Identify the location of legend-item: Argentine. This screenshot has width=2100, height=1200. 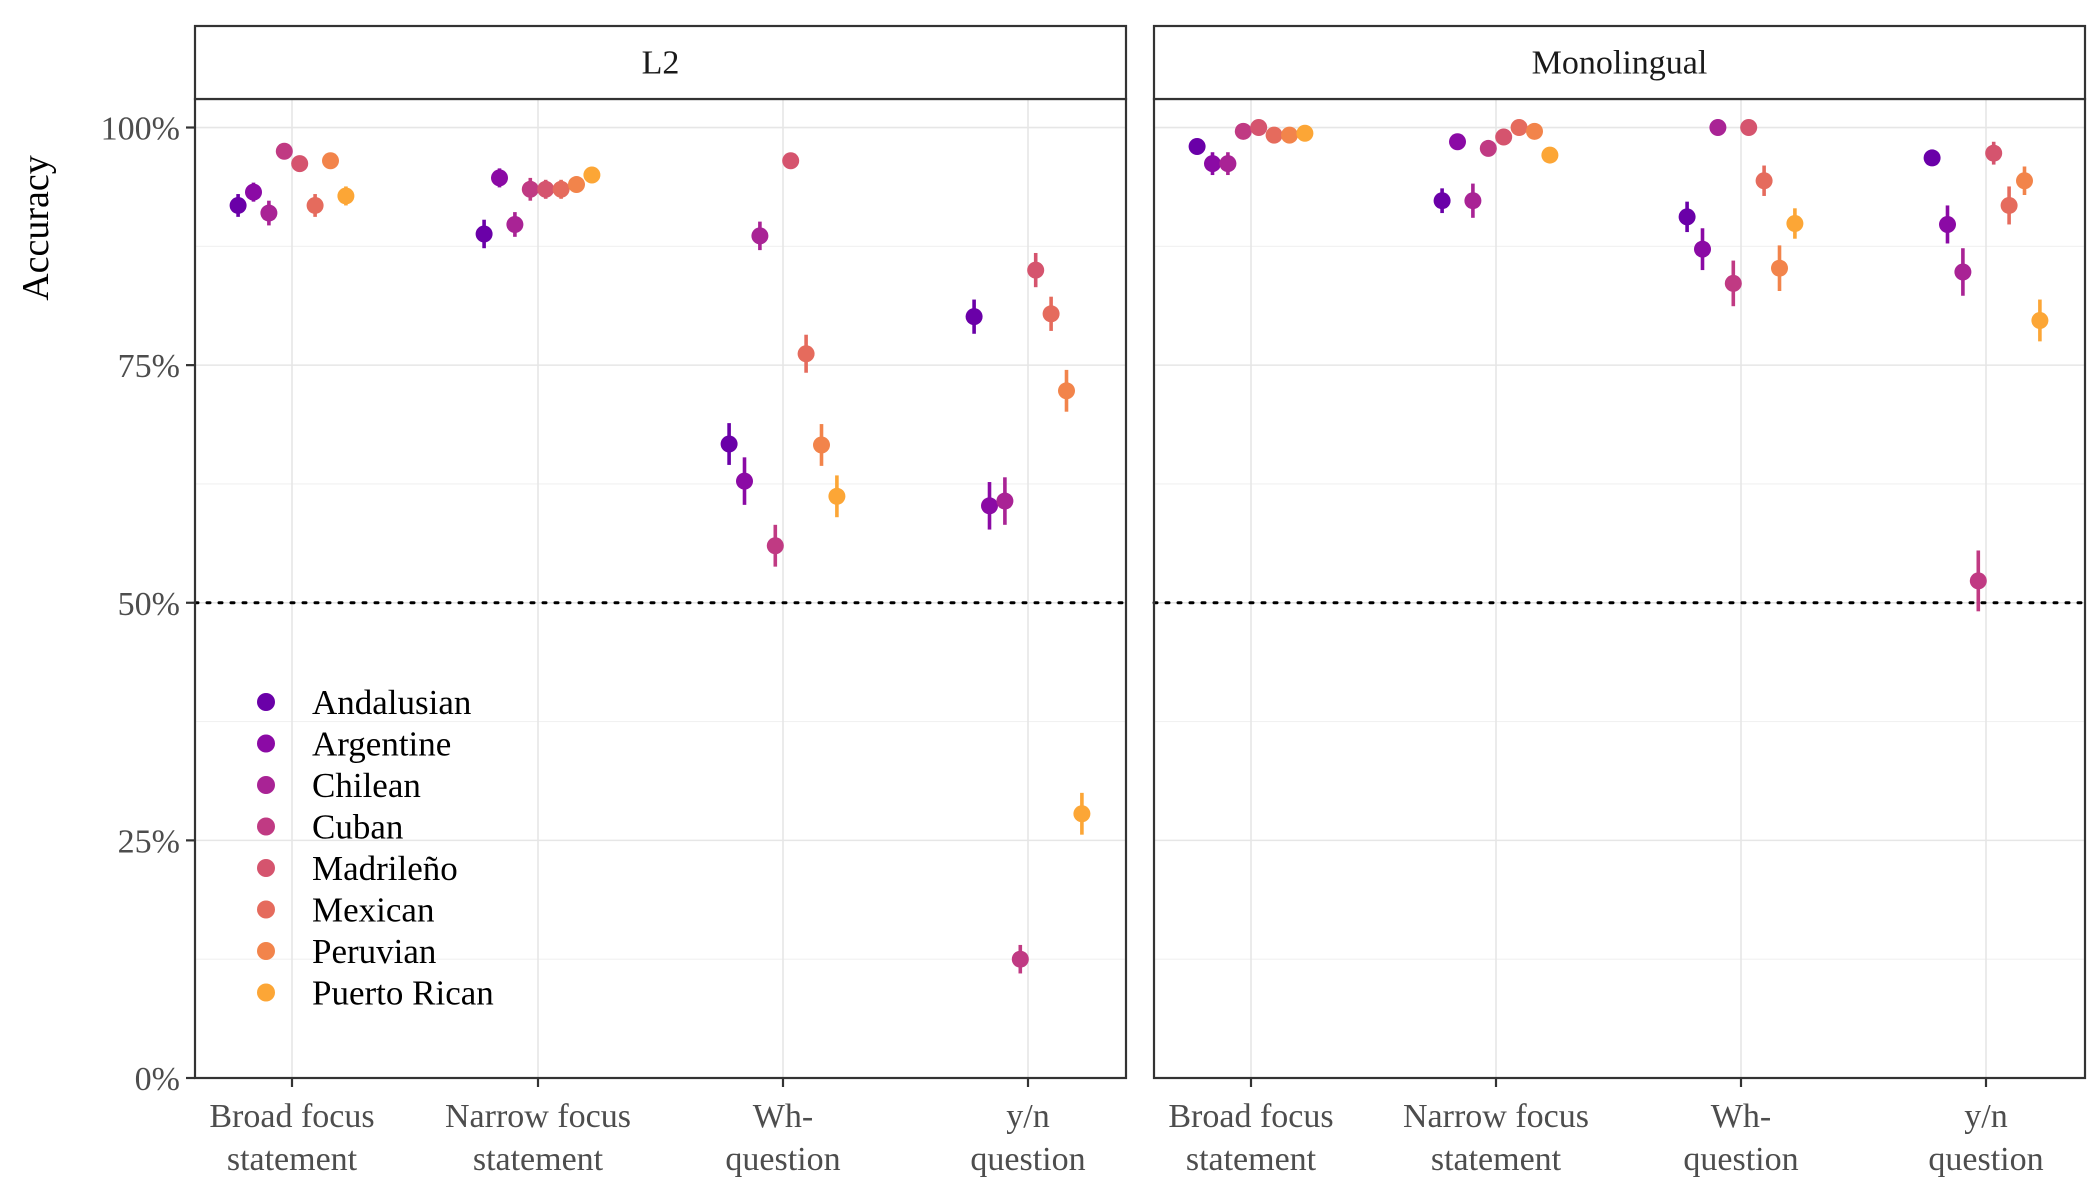
(354, 744).